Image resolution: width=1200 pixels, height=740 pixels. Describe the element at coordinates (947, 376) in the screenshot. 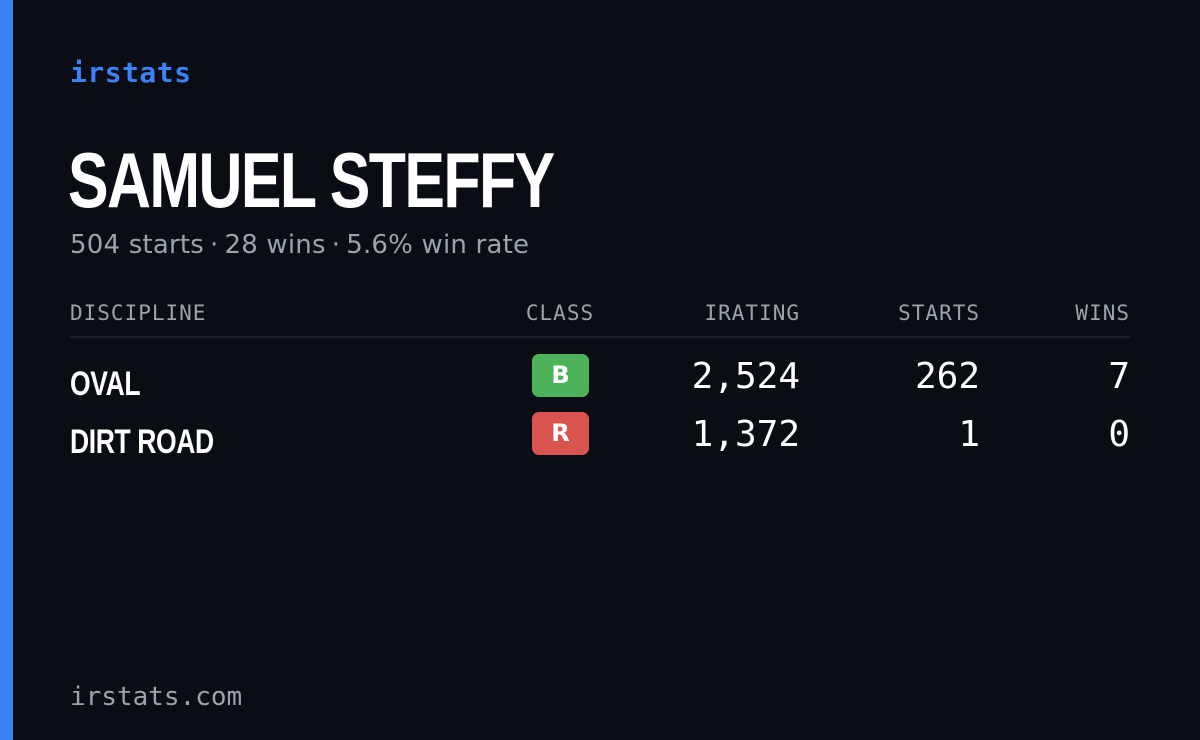

I see `starts-cell: 262` at that location.